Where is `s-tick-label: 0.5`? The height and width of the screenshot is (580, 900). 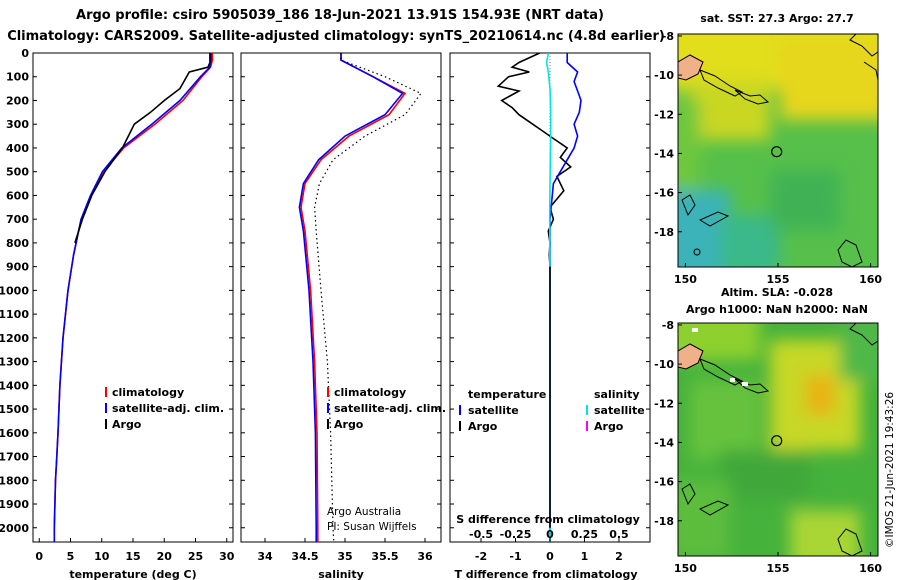 s-tick-label: 0.5 is located at coordinates (619, 534).